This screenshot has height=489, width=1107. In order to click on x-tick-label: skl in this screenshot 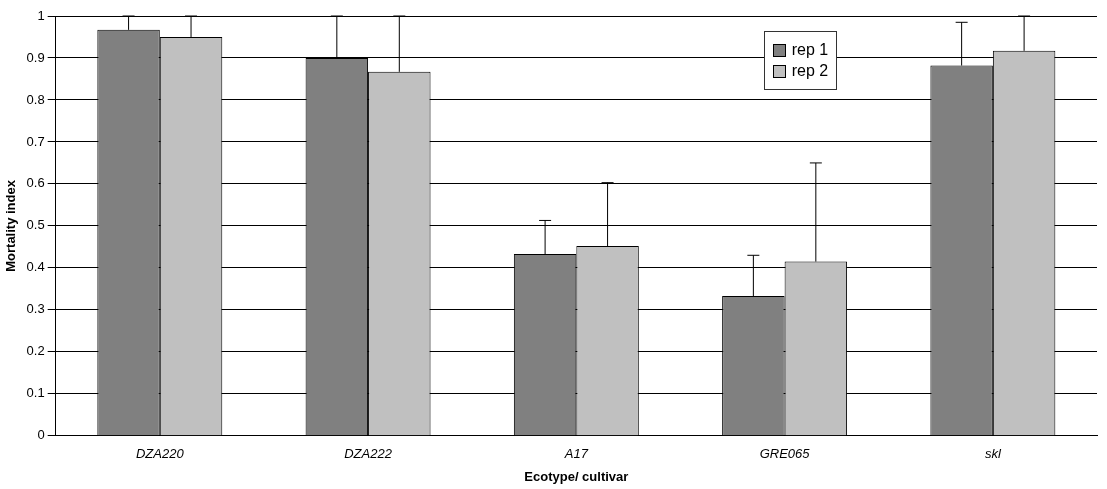, I will do `click(993, 454)`.